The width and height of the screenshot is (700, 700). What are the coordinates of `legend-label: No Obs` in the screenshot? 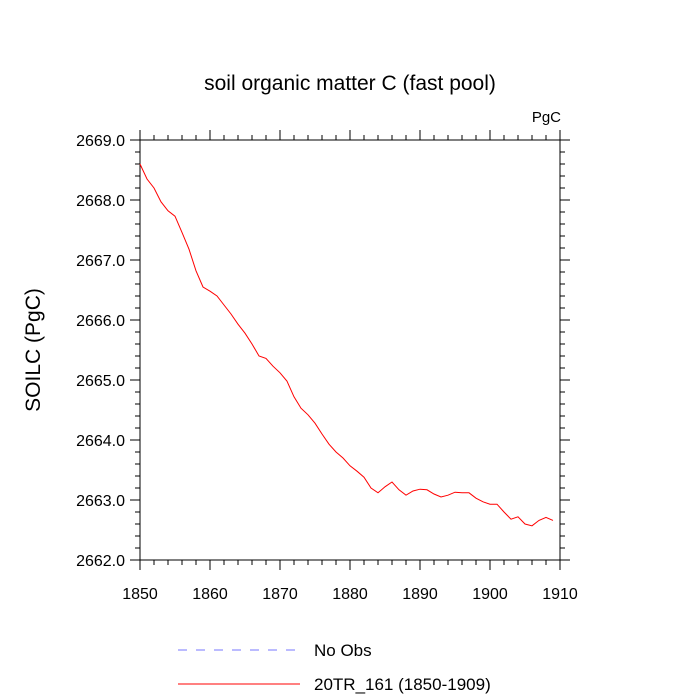 It's located at (343, 650).